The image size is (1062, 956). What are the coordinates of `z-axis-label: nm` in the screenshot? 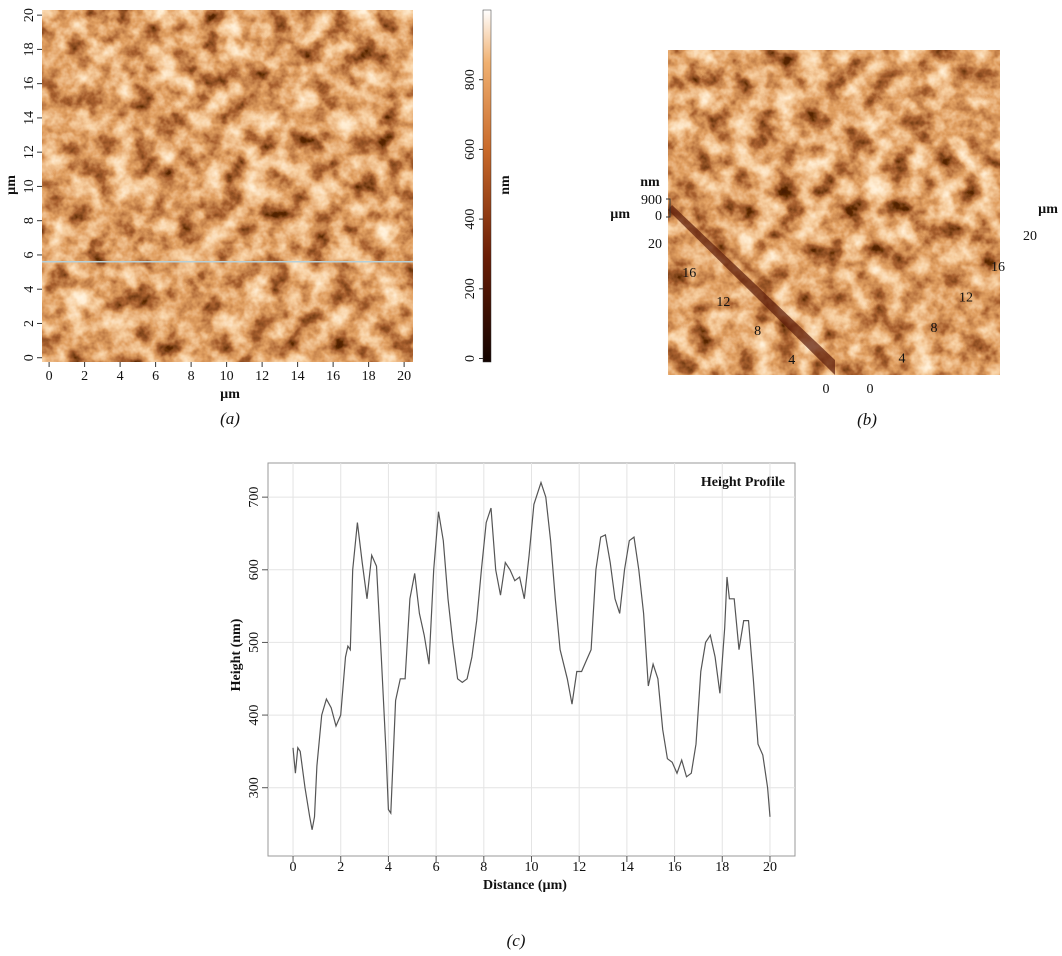 It's located at (650, 182).